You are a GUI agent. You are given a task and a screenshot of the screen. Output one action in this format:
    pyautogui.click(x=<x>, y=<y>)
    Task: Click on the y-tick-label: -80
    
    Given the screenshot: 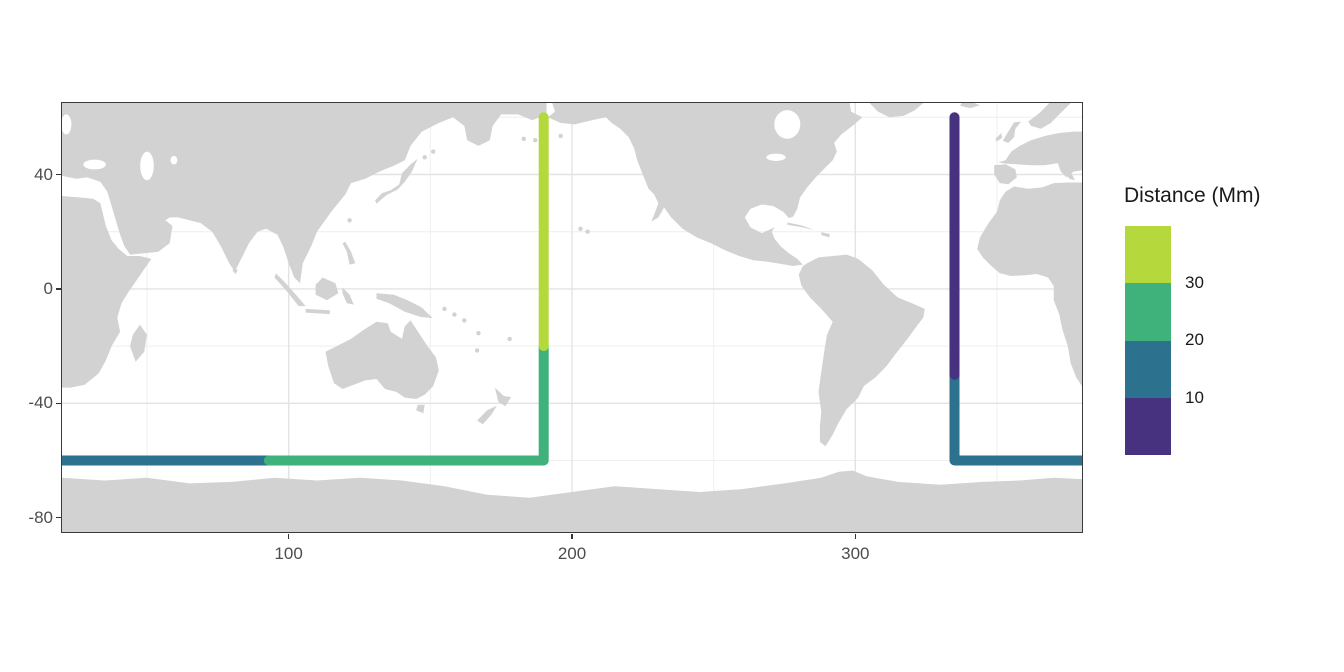 What is the action you would take?
    pyautogui.click(x=40, y=517)
    